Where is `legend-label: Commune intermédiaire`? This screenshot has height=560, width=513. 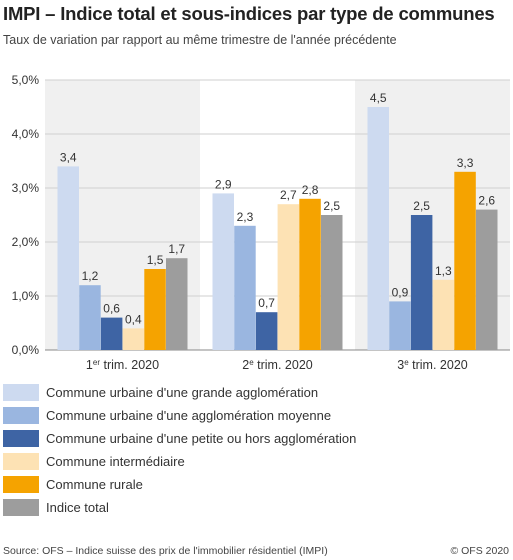 legend-label: Commune intermédiaire is located at coordinates (115, 461).